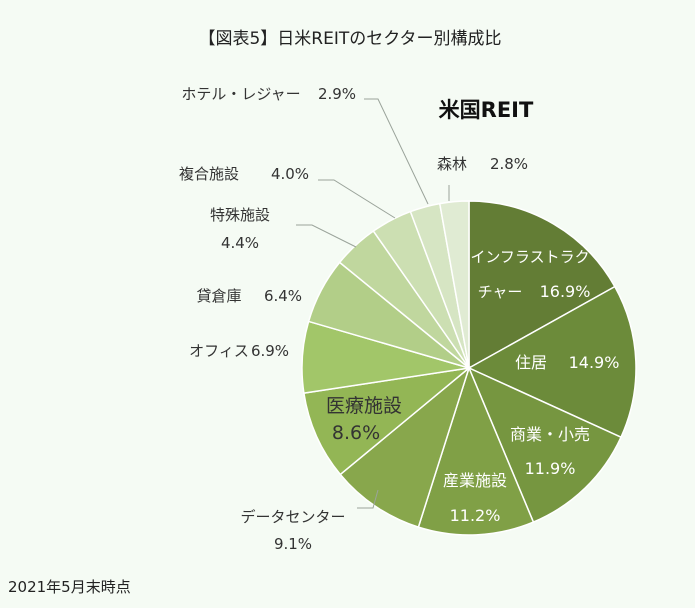 This screenshot has height=608, width=695. Describe the element at coordinates (509, 164) in the screenshot. I see `slice-value-label: 2.8%` at that location.